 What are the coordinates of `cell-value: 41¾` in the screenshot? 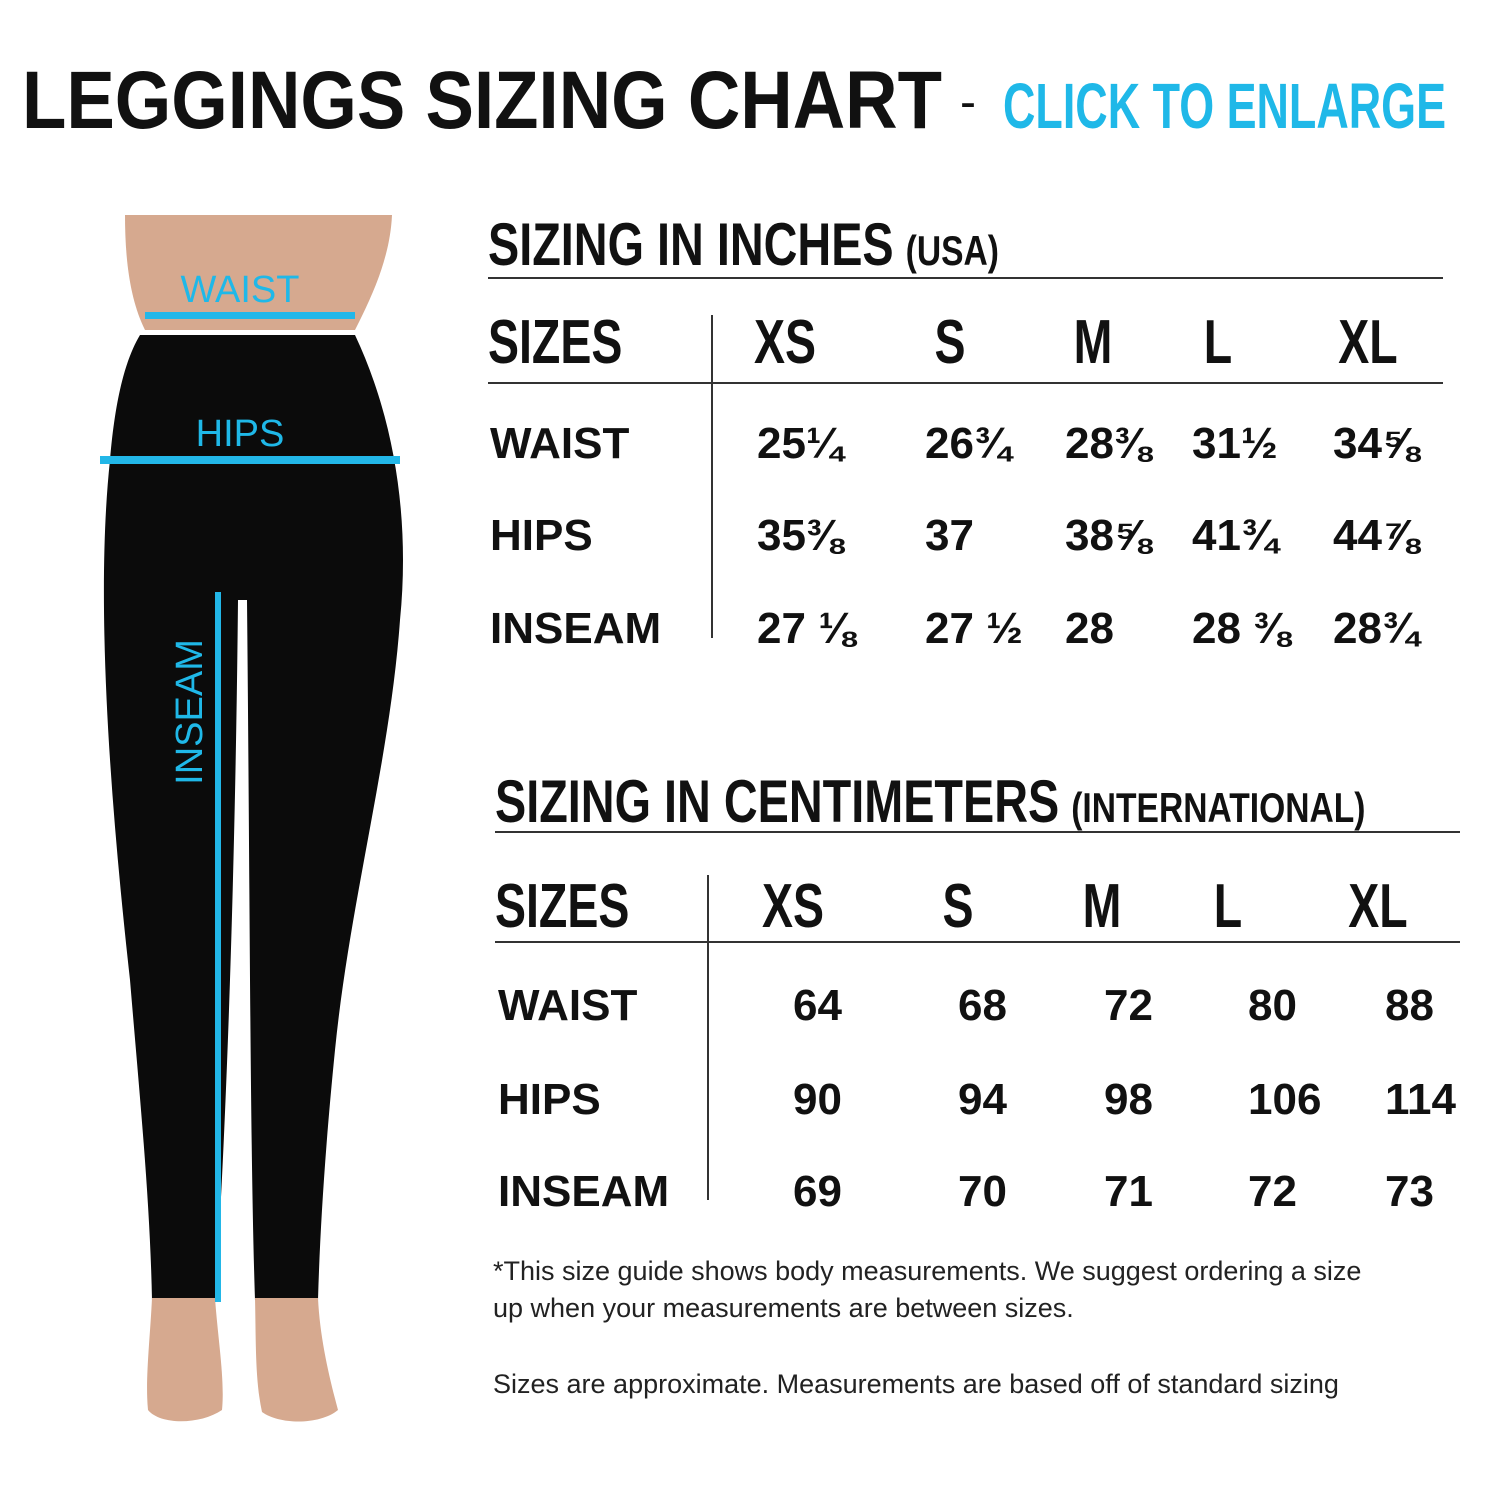 It's located at (1236, 535).